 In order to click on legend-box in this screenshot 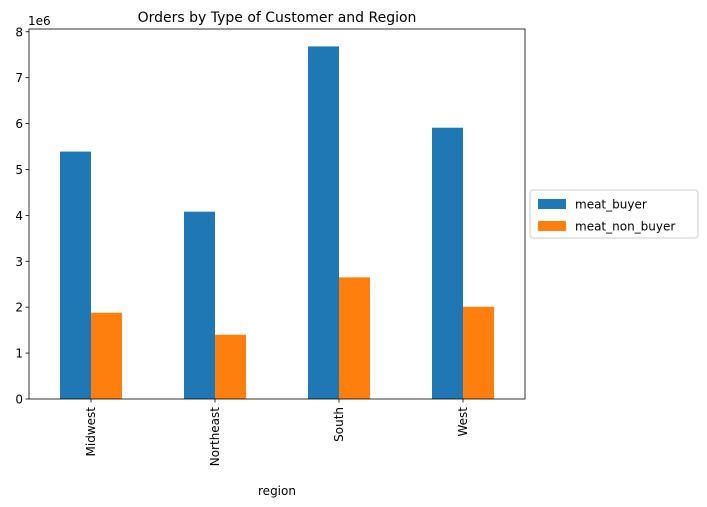, I will do `click(614, 214)`.